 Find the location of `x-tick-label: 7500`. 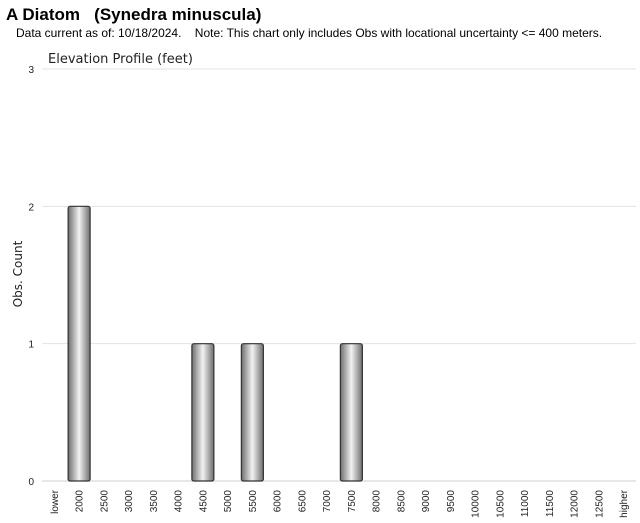

x-tick-label: 7500 is located at coordinates (352, 501).